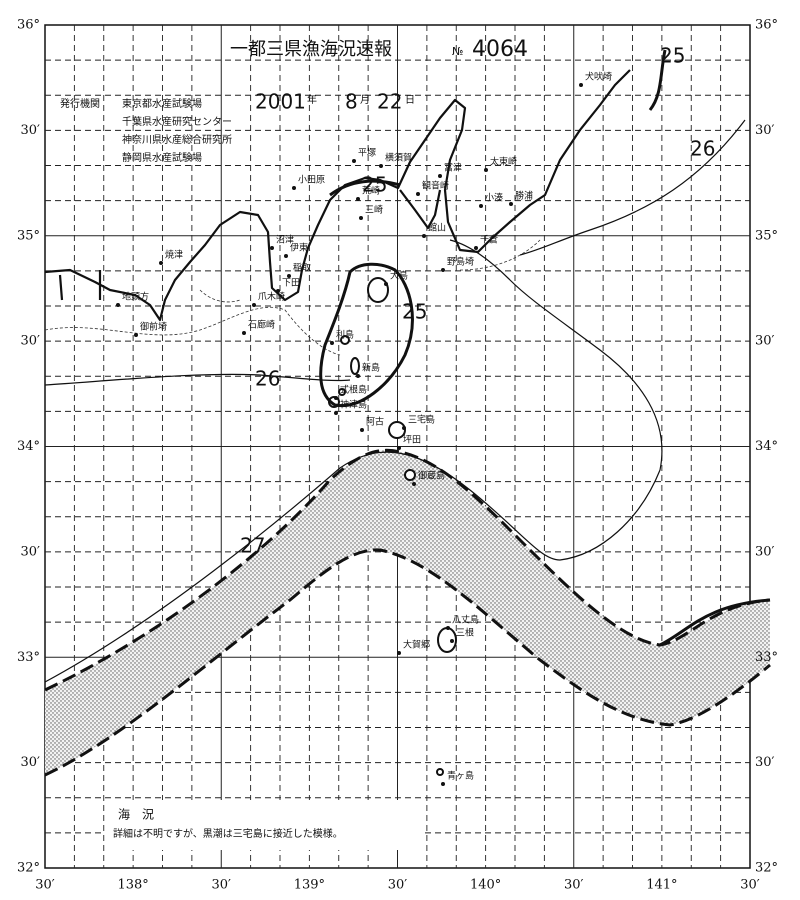  I want to click on place-name: 野島埼, so click(460, 262).